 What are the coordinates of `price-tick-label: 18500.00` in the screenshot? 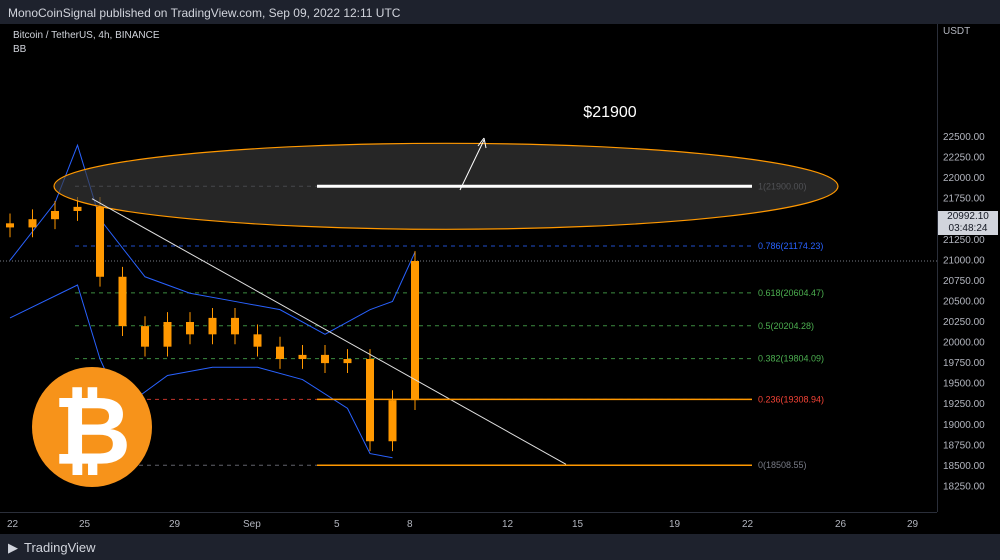 It's located at (964, 466).